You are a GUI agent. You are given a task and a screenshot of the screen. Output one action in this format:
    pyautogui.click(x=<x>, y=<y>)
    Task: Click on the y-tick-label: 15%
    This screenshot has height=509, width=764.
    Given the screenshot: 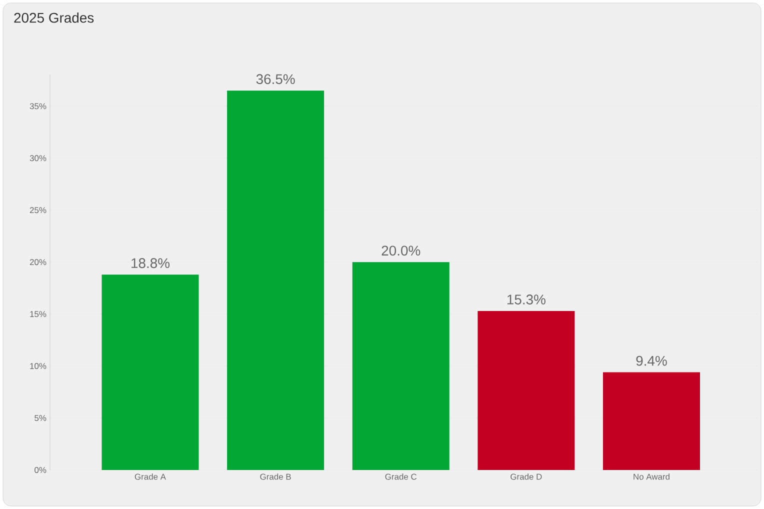 What is the action you would take?
    pyautogui.click(x=38, y=314)
    